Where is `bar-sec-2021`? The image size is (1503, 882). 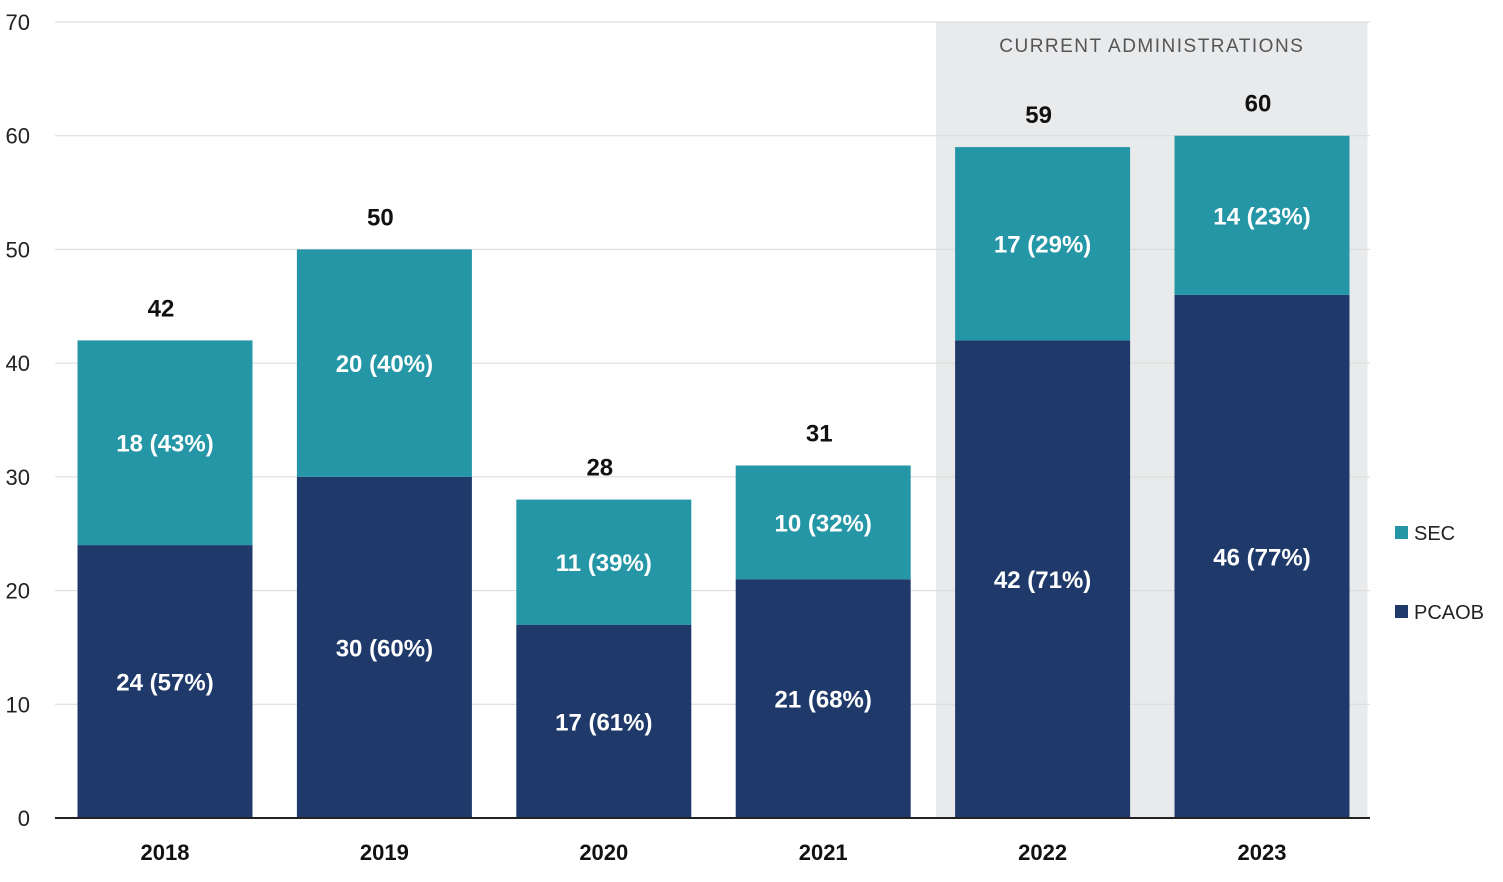
bar-sec-2021 is located at coordinates (823, 522).